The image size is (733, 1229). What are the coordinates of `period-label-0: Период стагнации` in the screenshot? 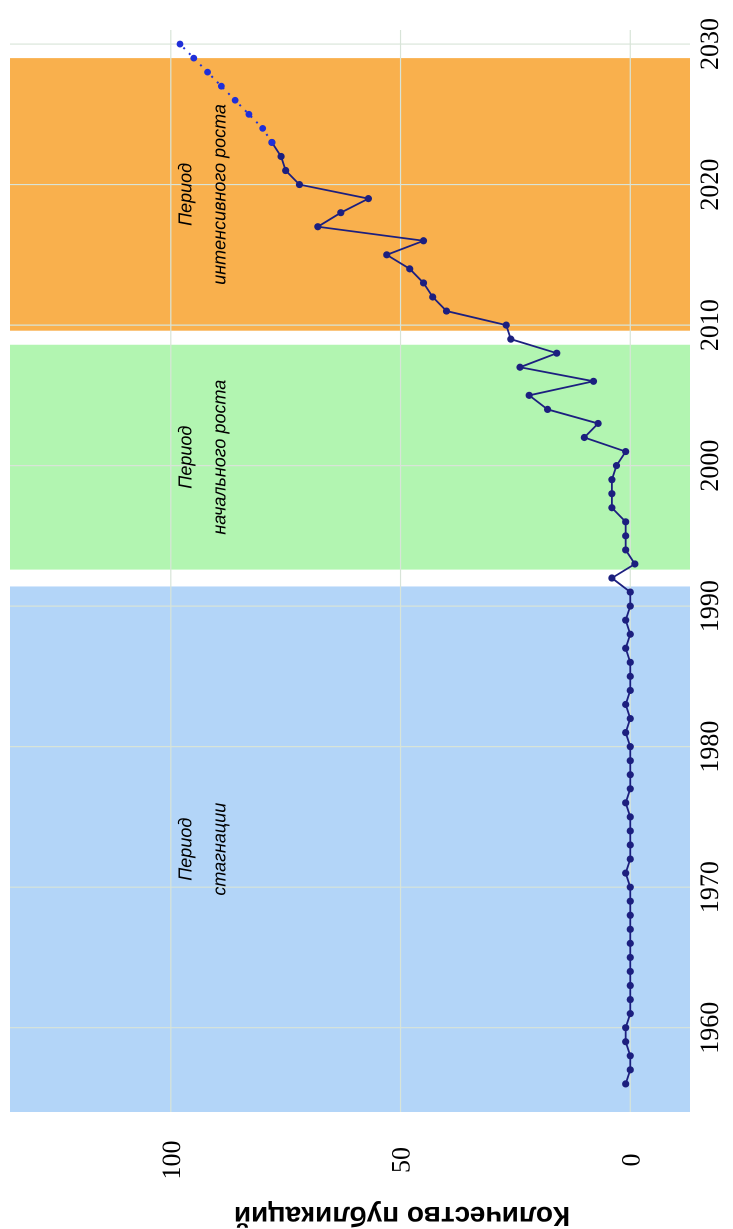 It's located at (202, 849).